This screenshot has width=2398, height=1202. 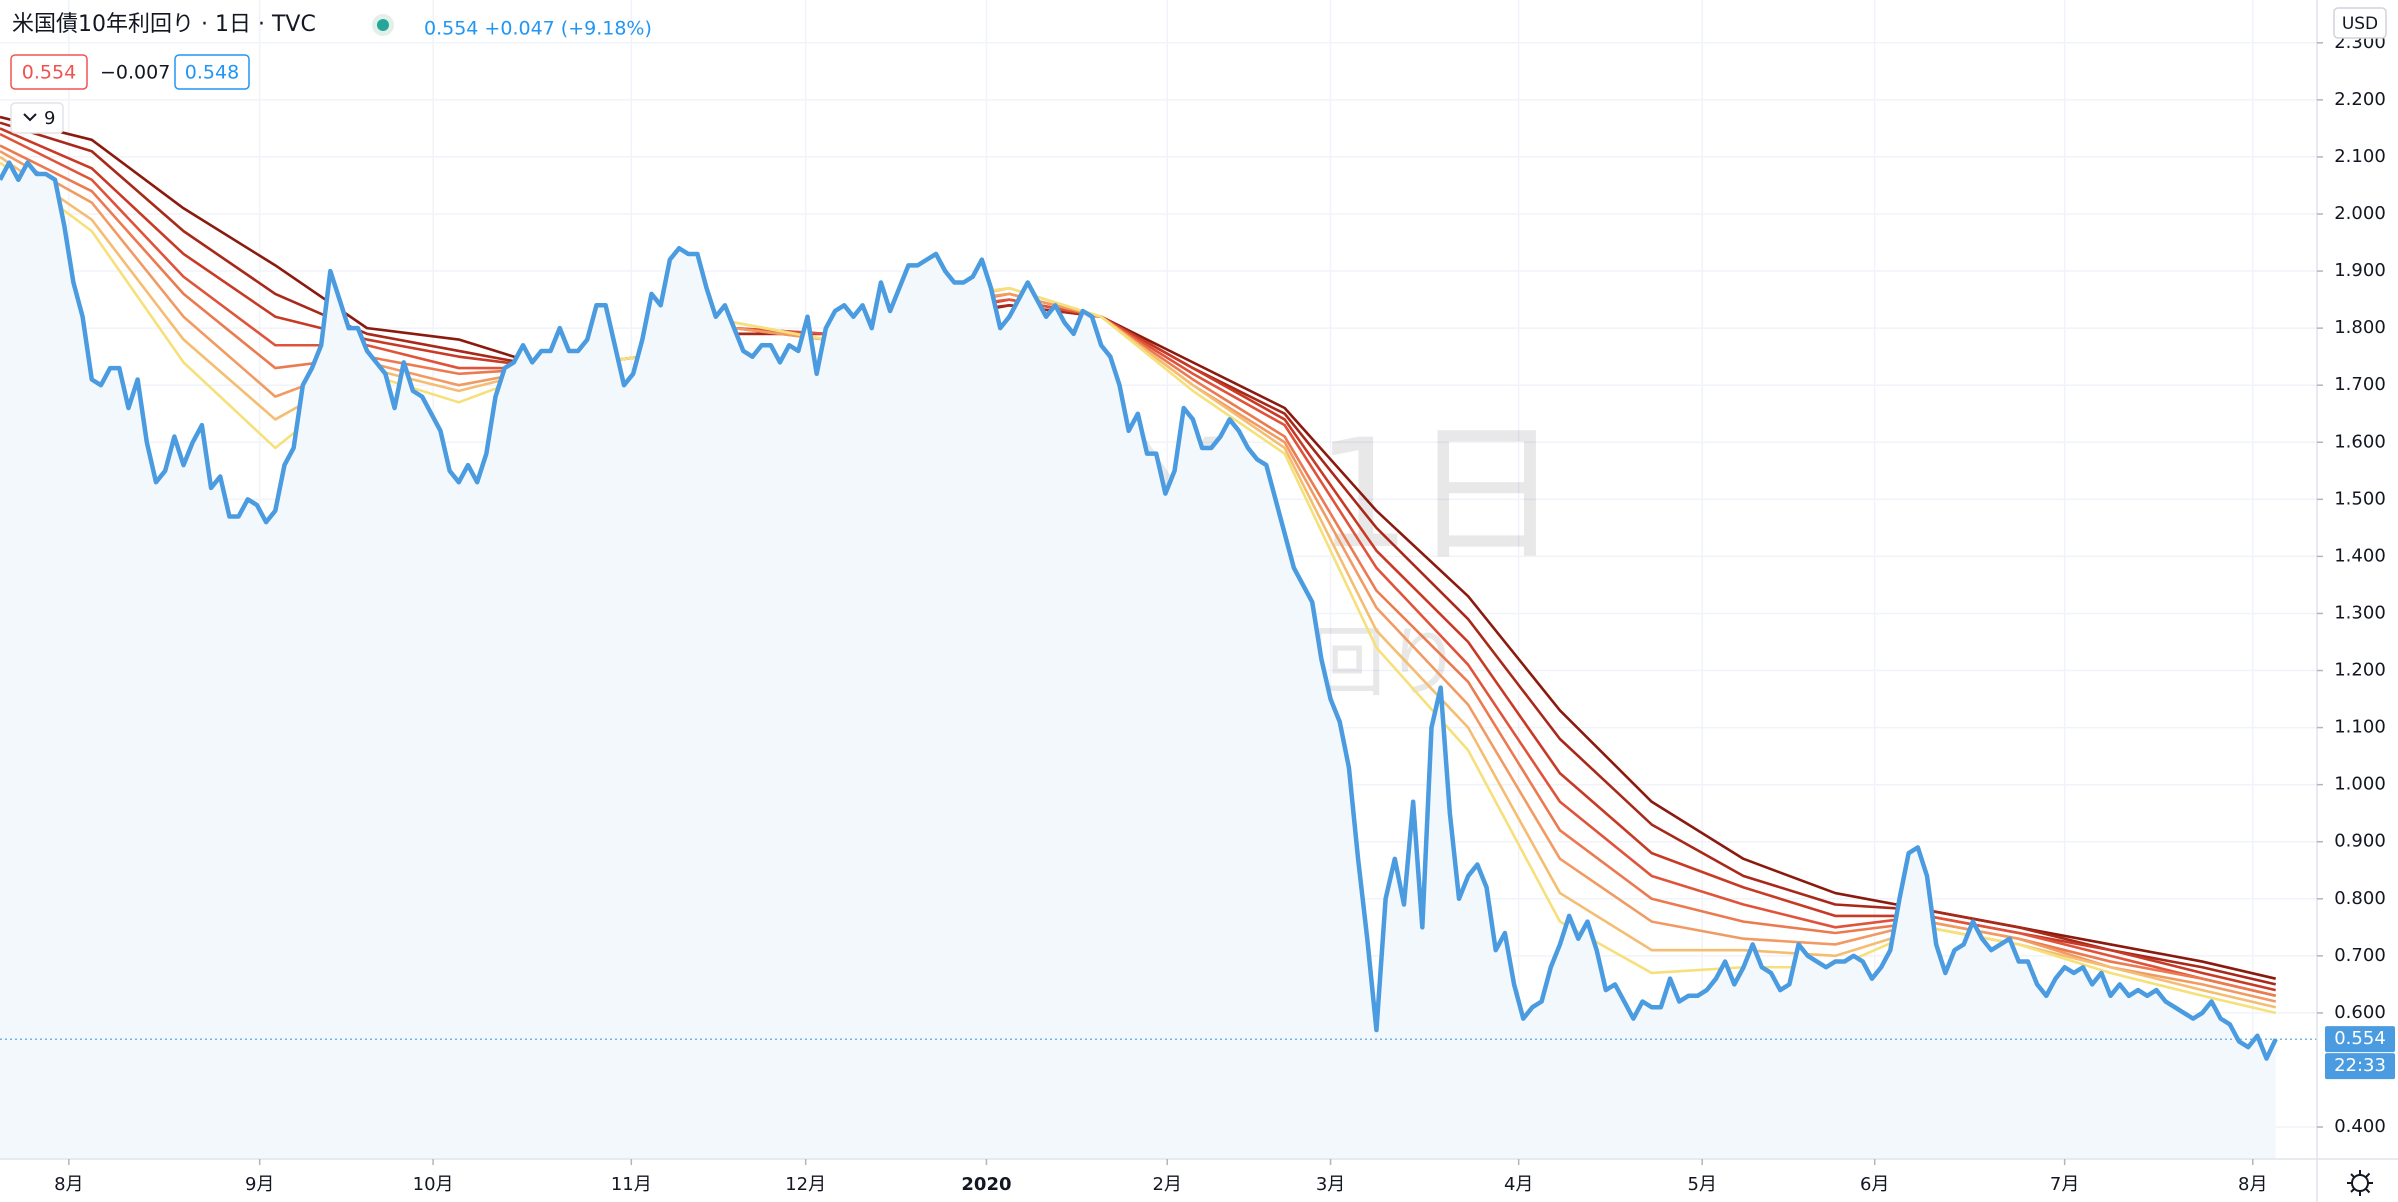 I want to click on y-tick-label: 1.900, so click(x=2360, y=270).